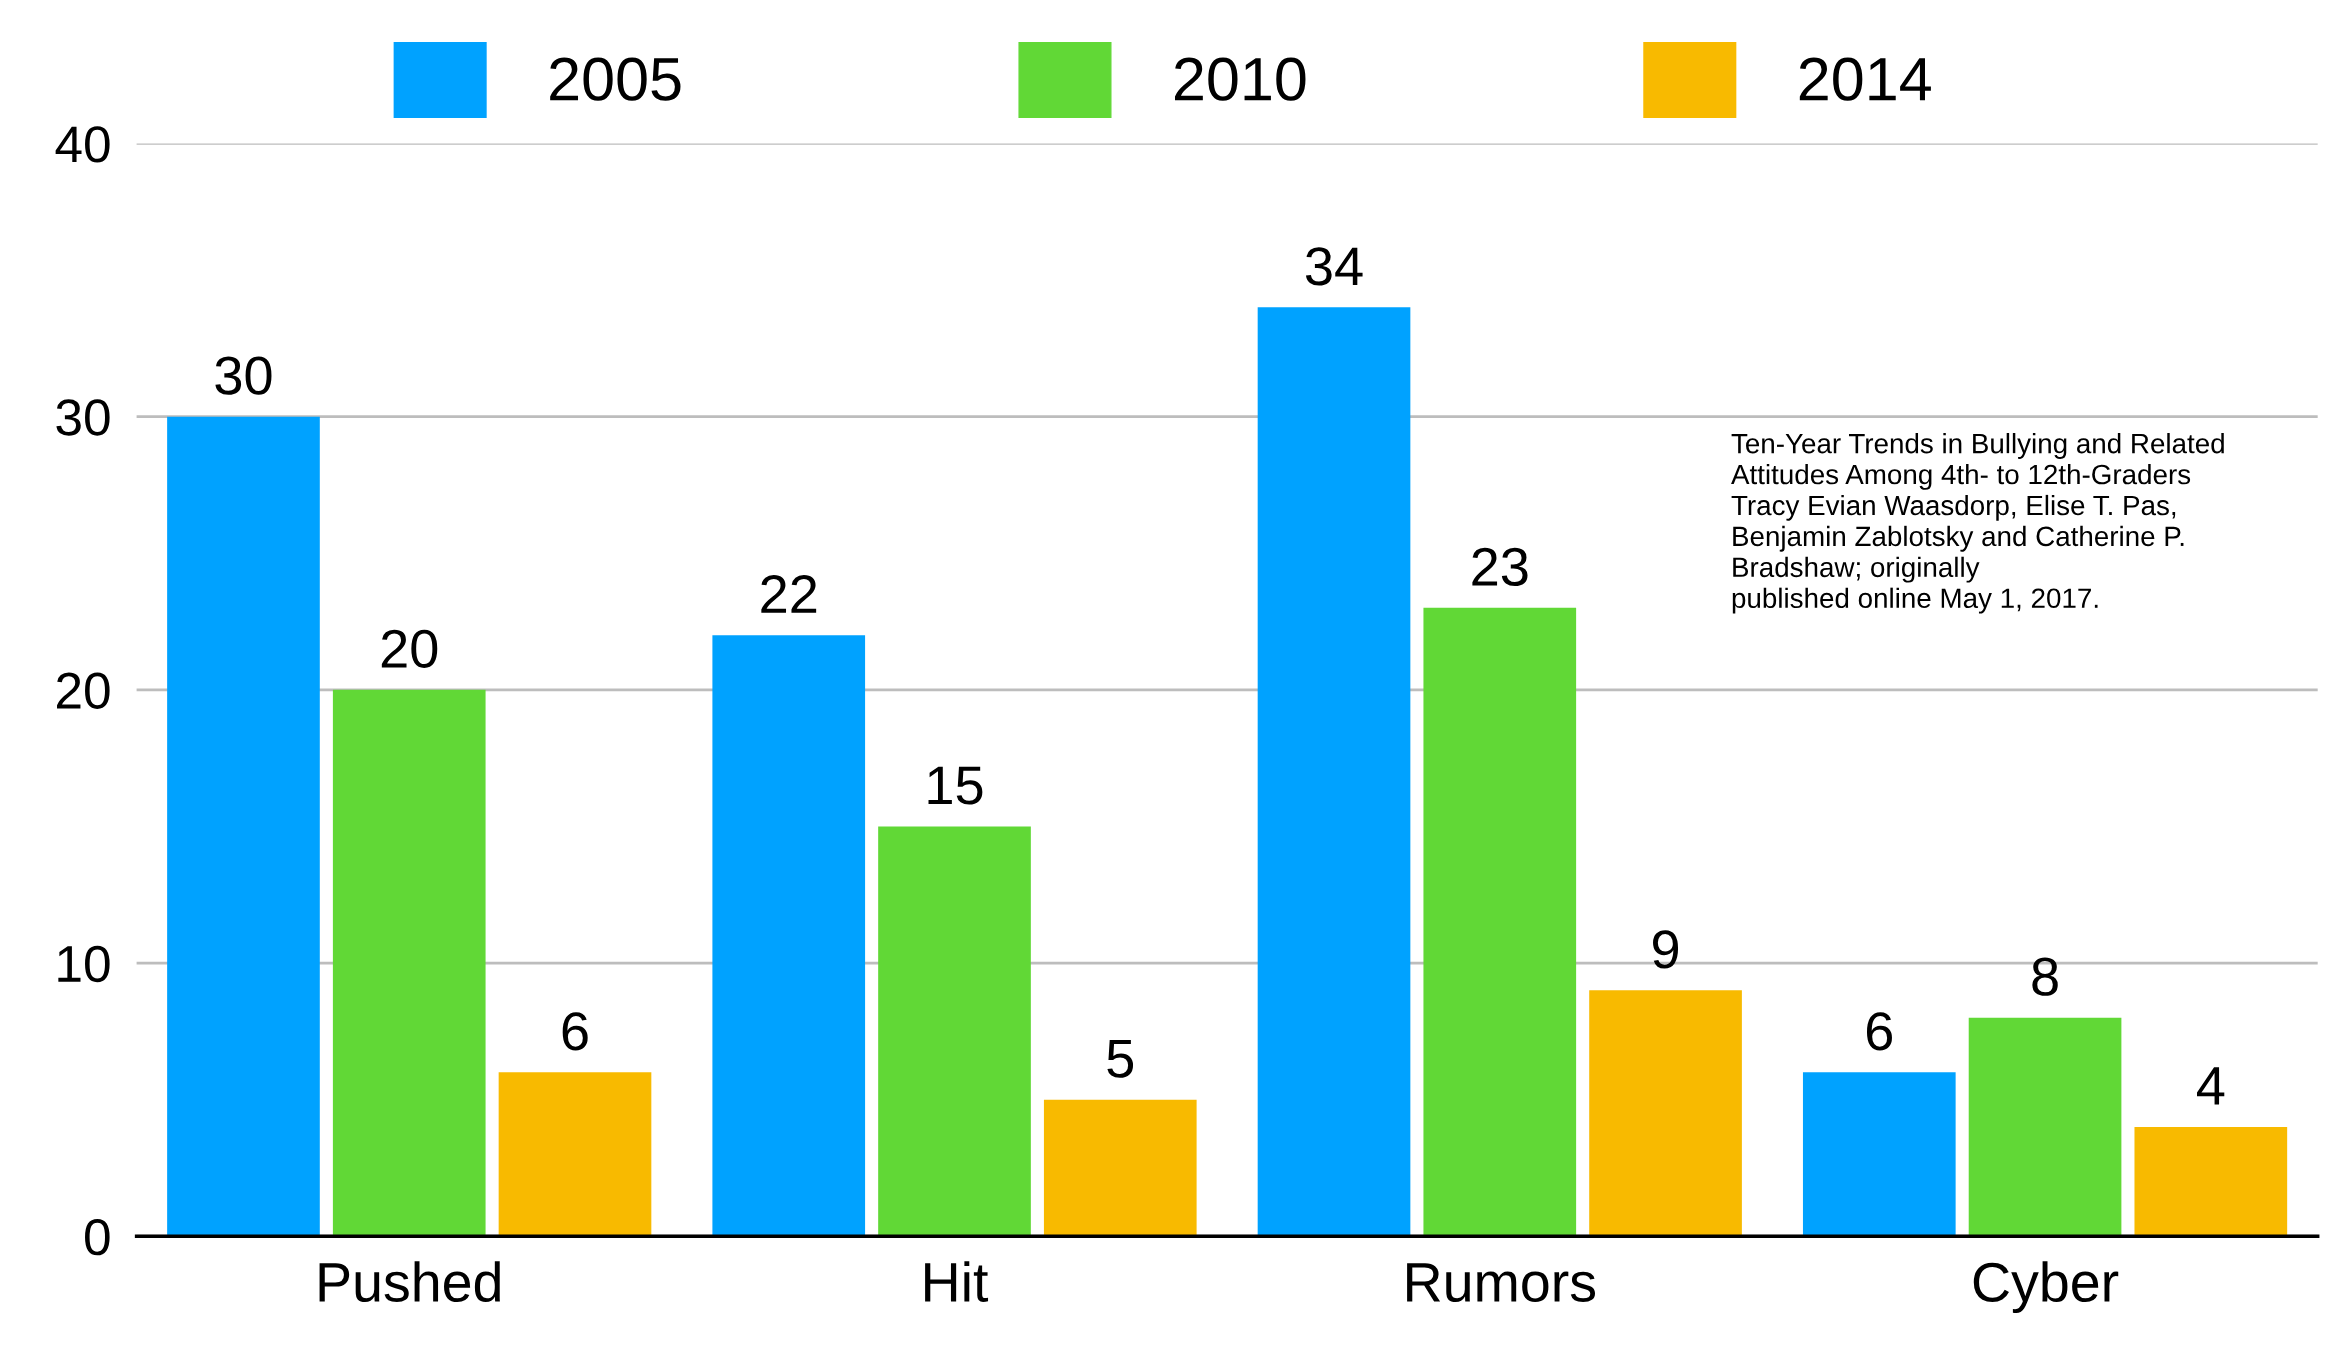 This screenshot has width=2327, height=1366. I want to click on x-tick-label: Rumors, so click(1501, 1283).